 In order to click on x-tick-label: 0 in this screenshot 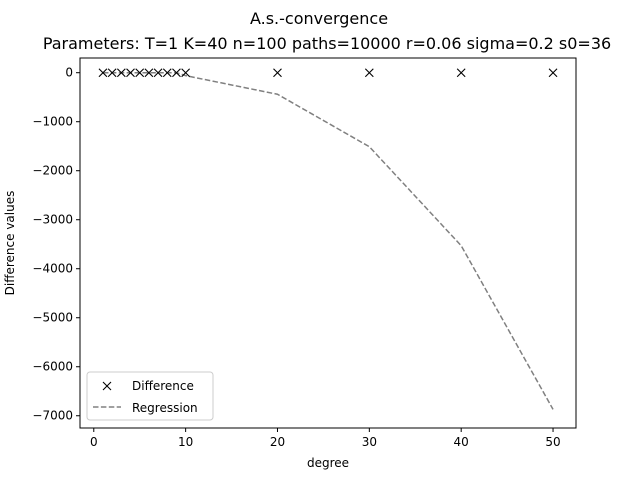, I will do `click(94, 442)`.